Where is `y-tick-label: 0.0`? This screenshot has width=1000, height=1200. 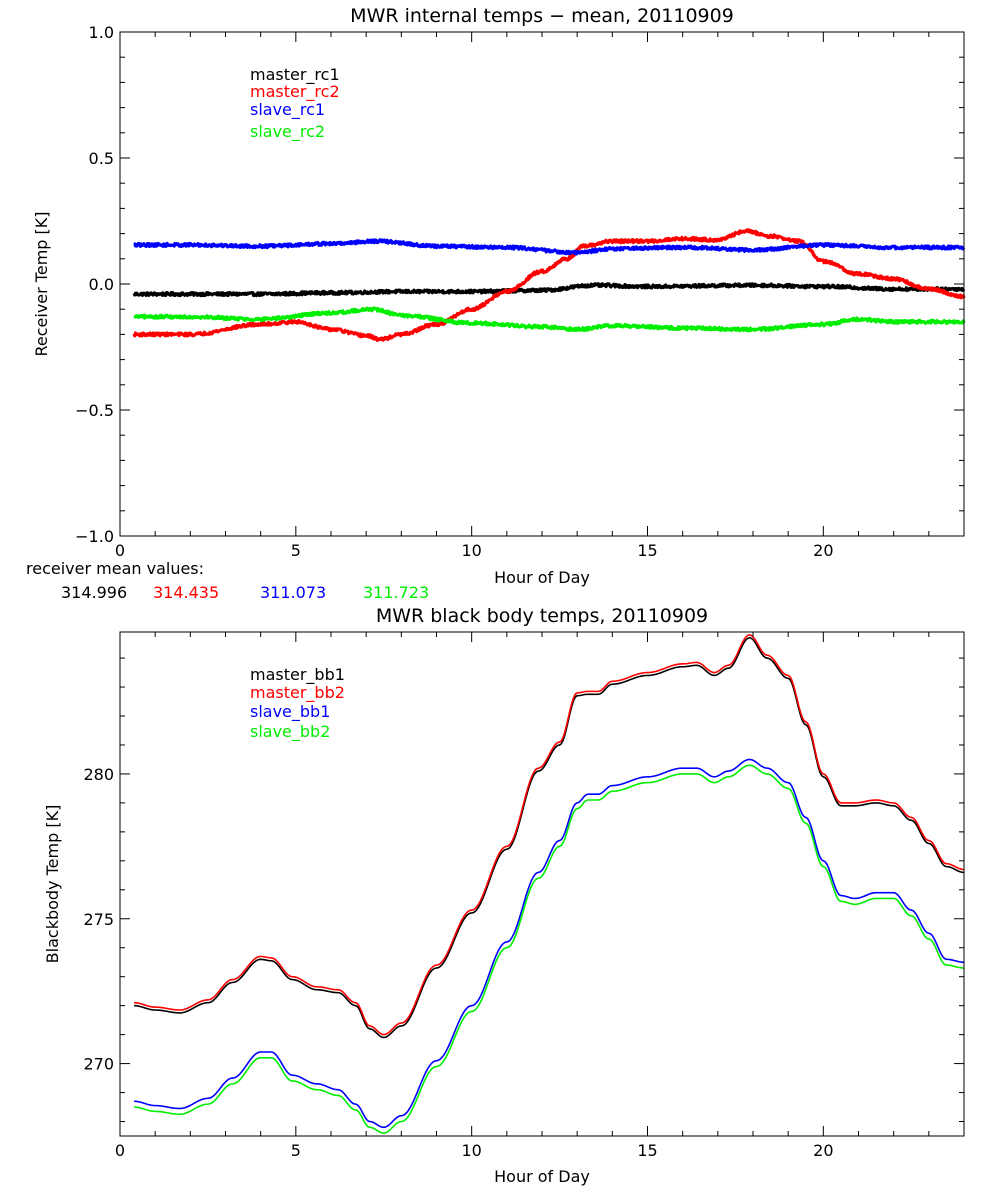 y-tick-label: 0.0 is located at coordinates (101, 284).